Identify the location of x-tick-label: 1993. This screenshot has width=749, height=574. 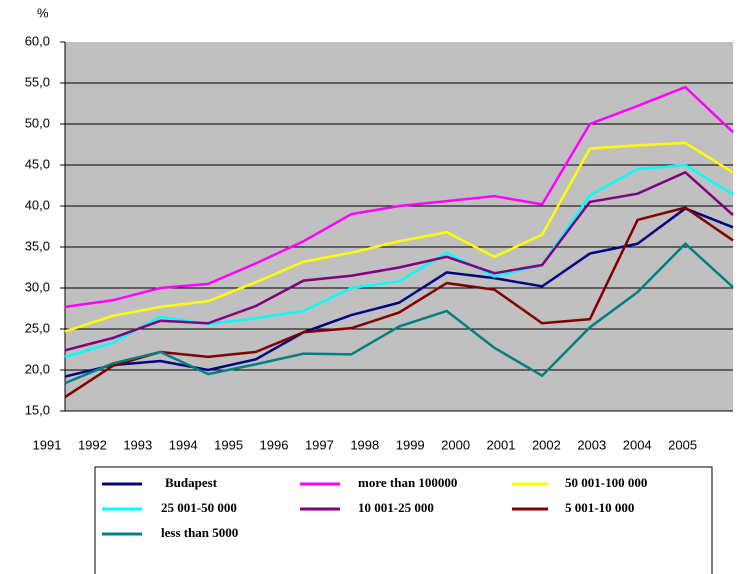
(137, 444).